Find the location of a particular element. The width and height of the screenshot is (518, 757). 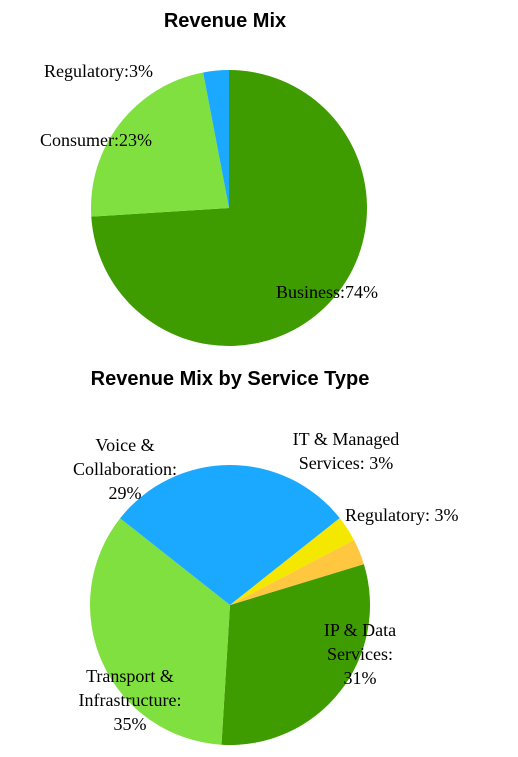

slice-label-line: Services: is located at coordinates (360, 654).